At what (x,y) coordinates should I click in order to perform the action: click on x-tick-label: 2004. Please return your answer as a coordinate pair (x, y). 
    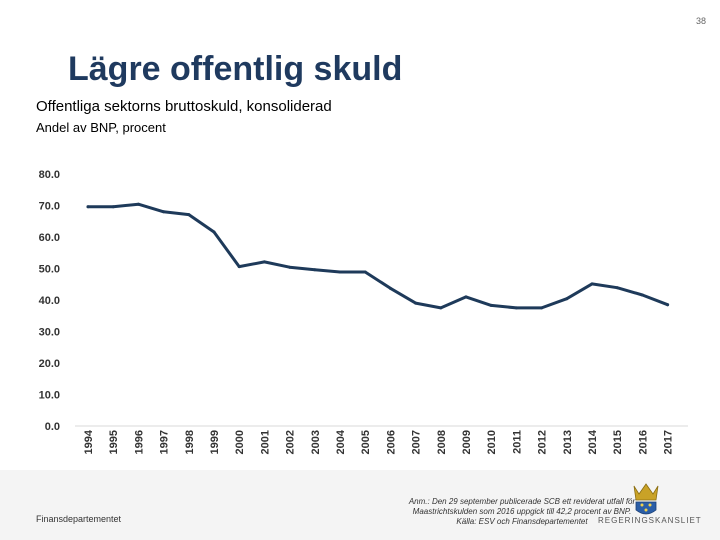
    Looking at the image, I should click on (341, 441).